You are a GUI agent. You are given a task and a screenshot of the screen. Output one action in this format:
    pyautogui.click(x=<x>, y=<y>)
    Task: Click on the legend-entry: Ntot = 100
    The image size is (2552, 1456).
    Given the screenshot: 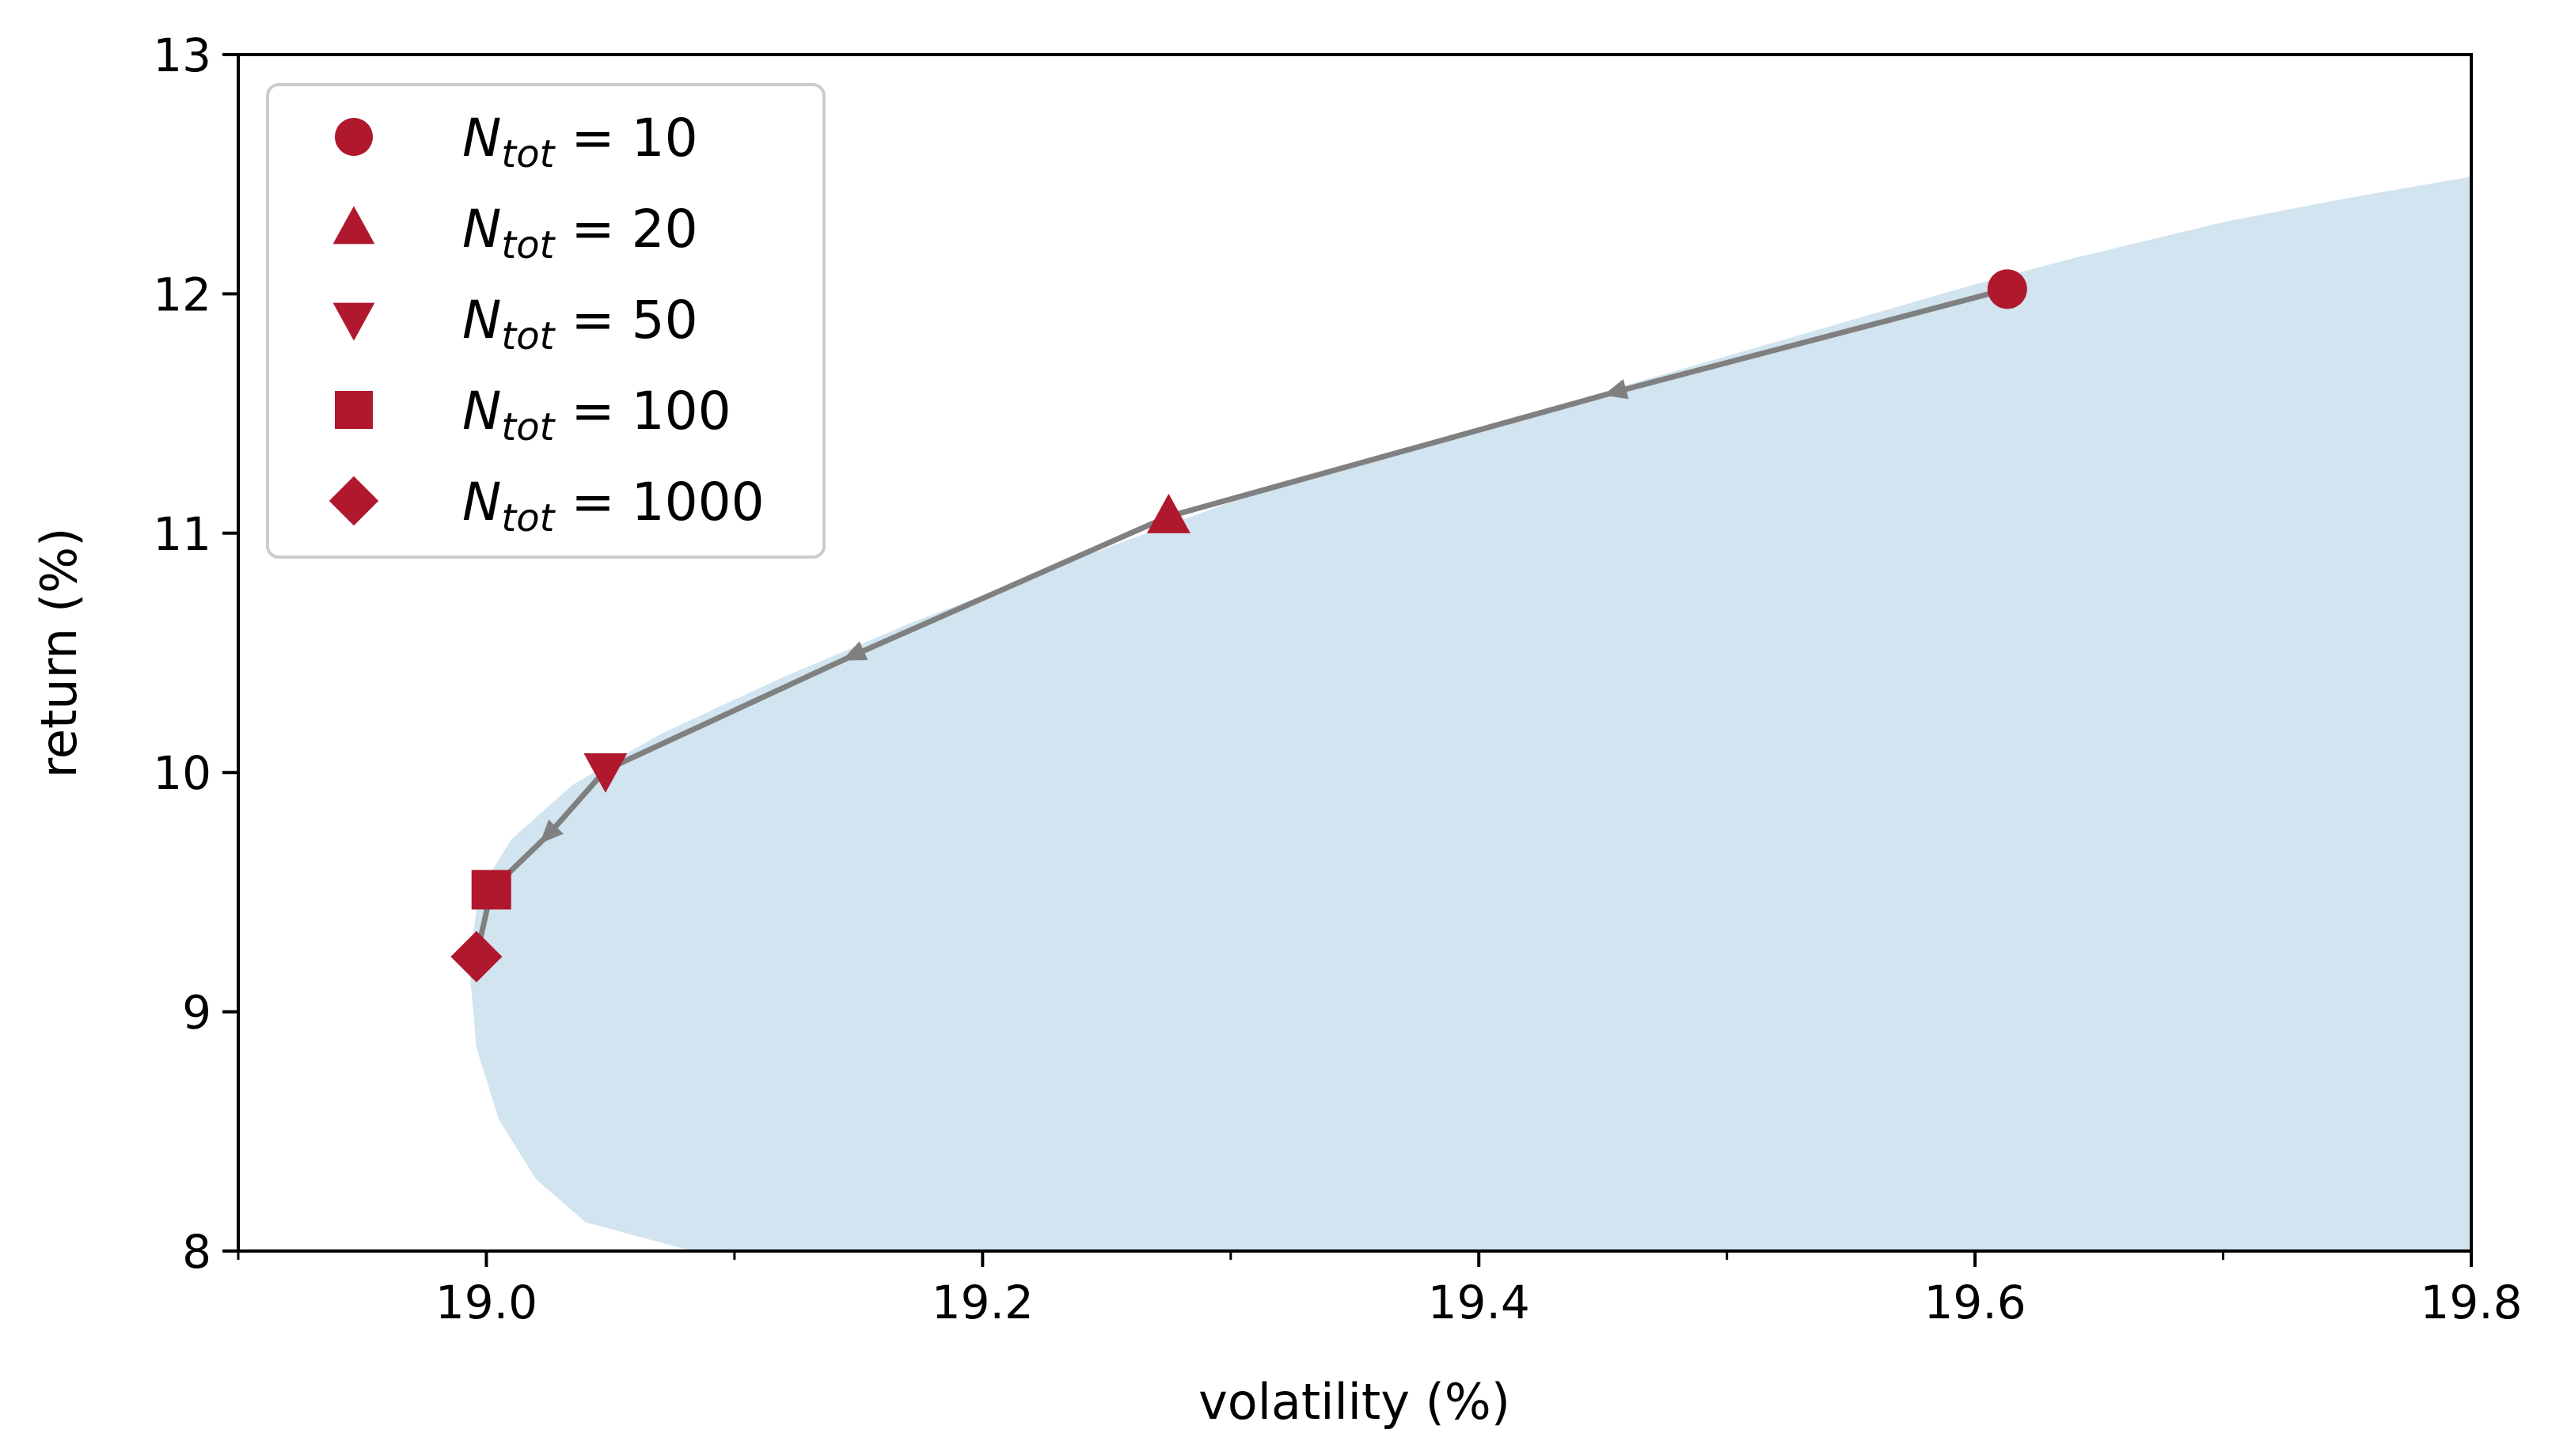 What is the action you would take?
    pyautogui.click(x=533, y=415)
    